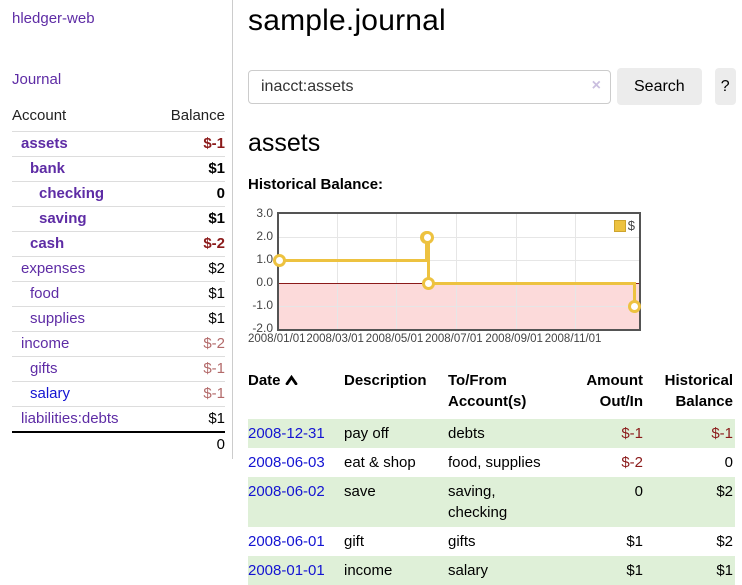  Describe the element at coordinates (368, 570) in the screenshot. I see `transaction-description: income` at that location.